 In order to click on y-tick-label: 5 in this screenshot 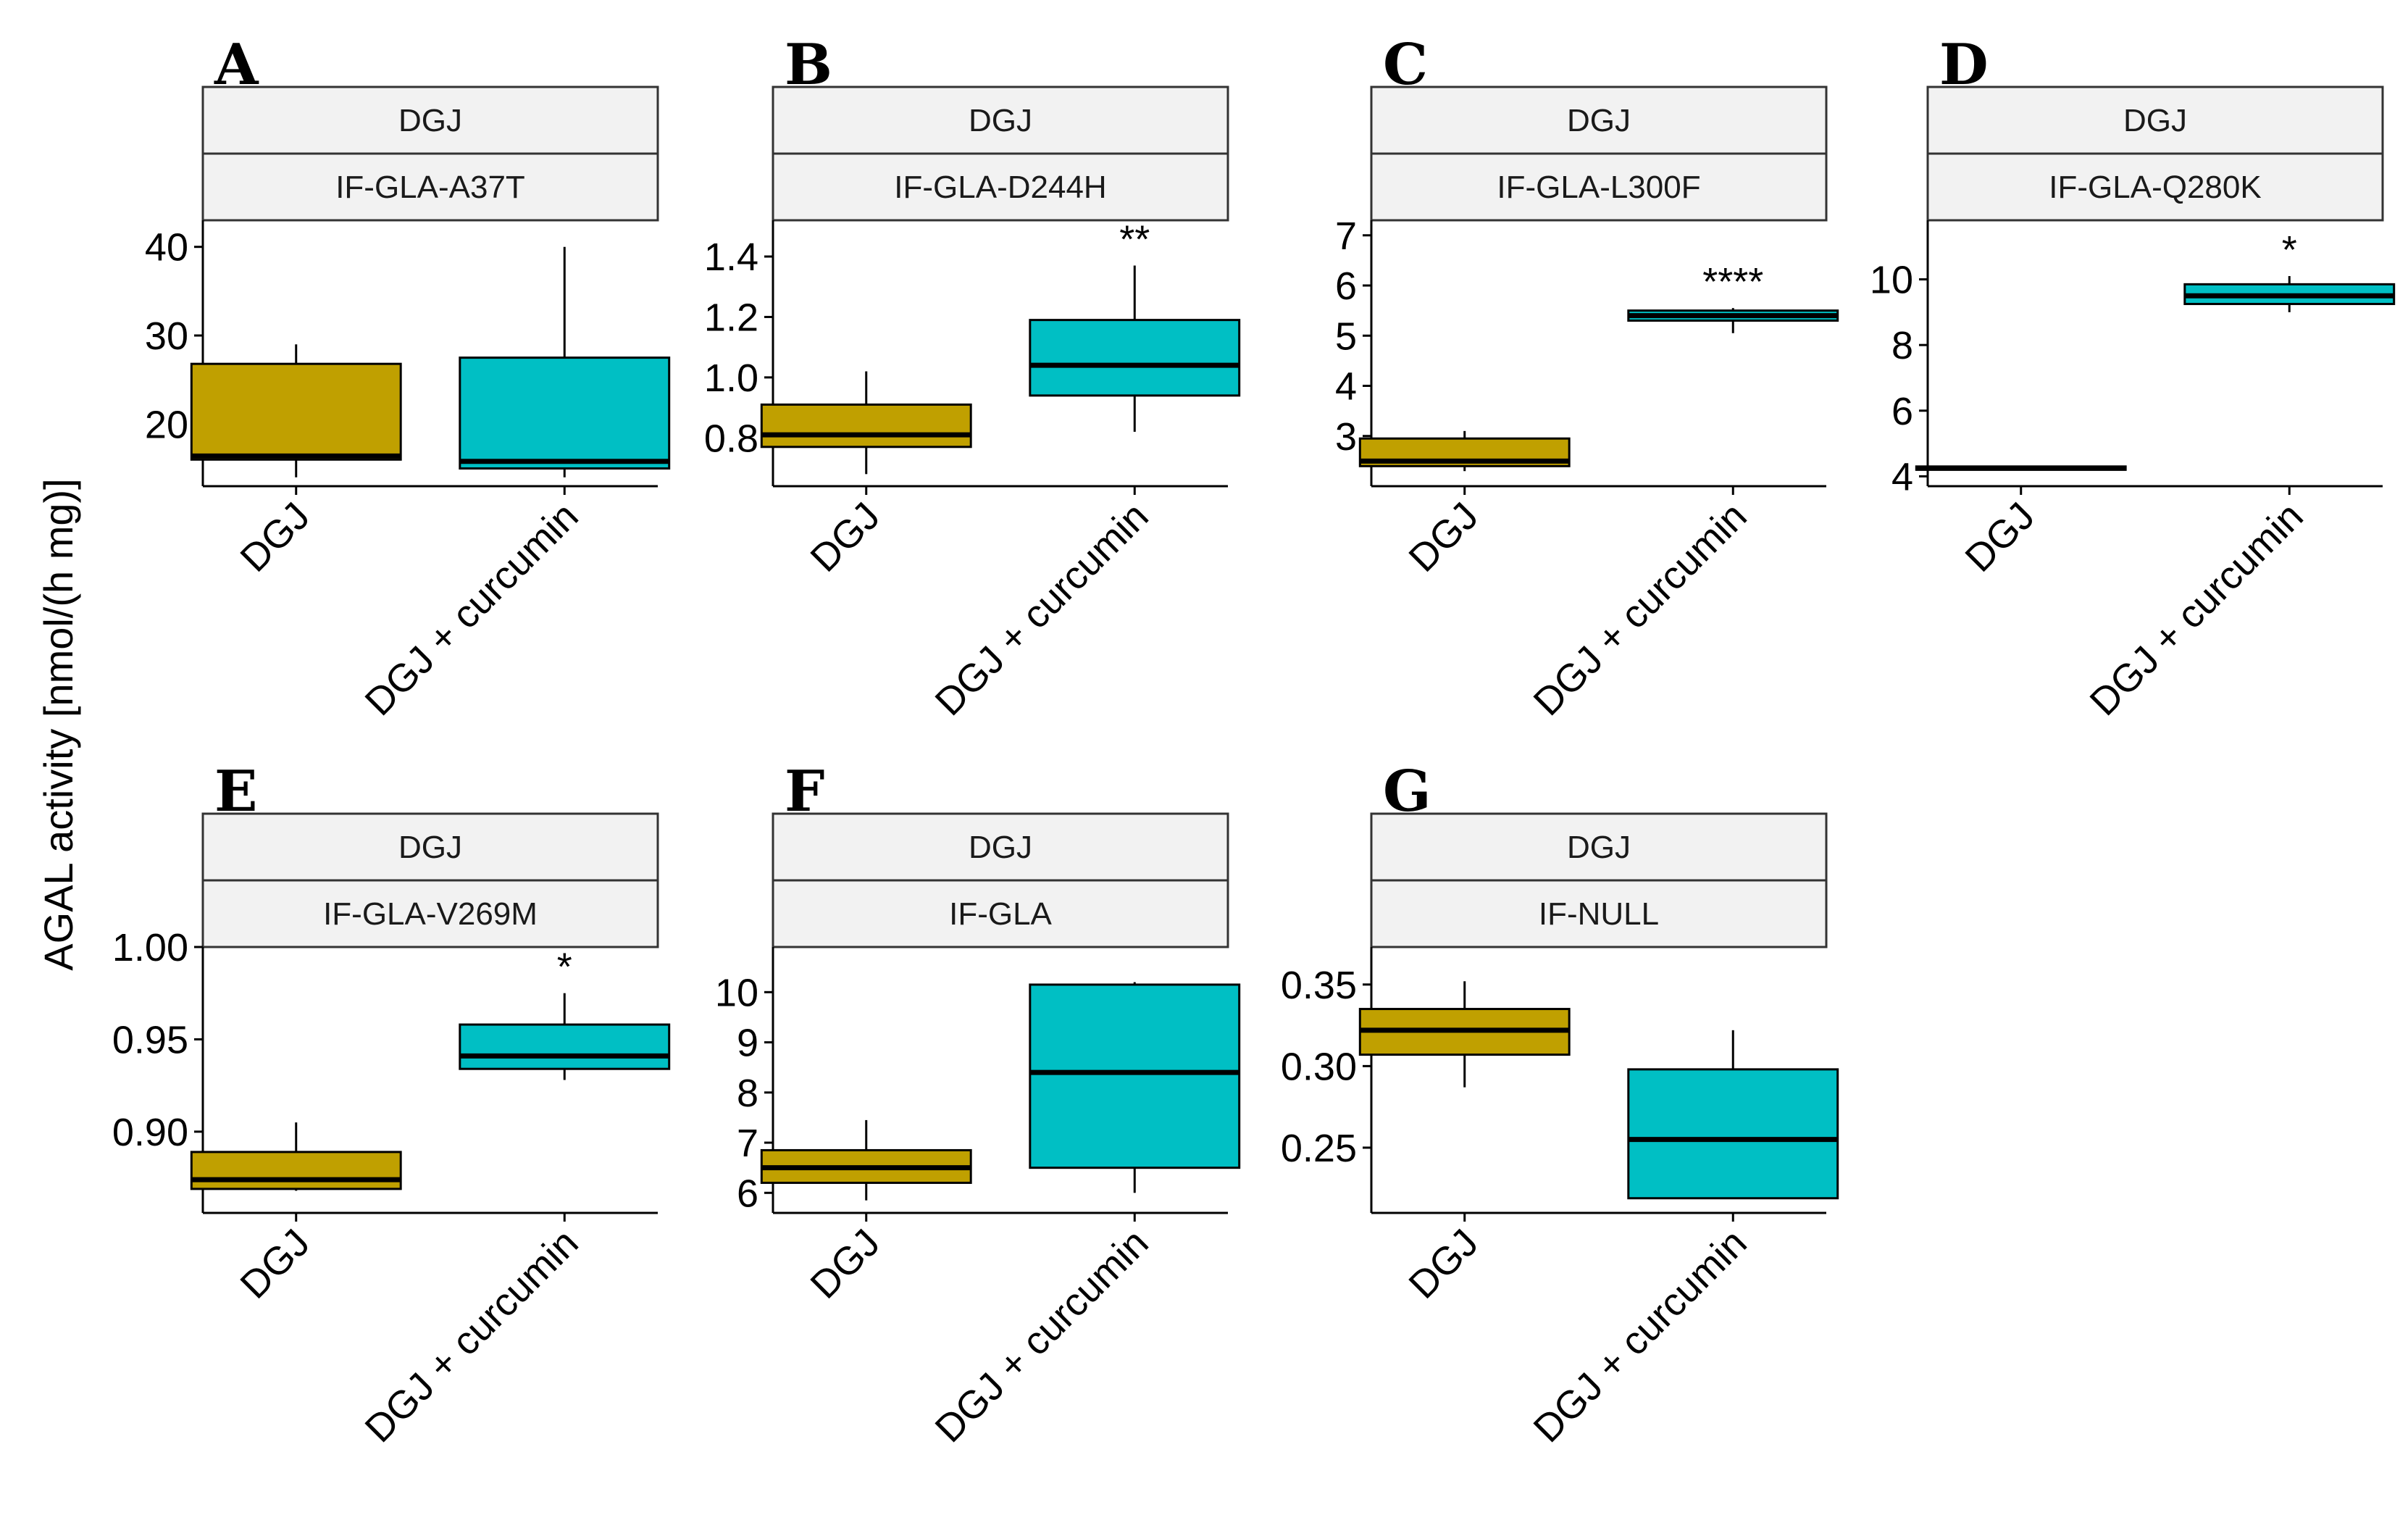, I will do `click(1346, 336)`.